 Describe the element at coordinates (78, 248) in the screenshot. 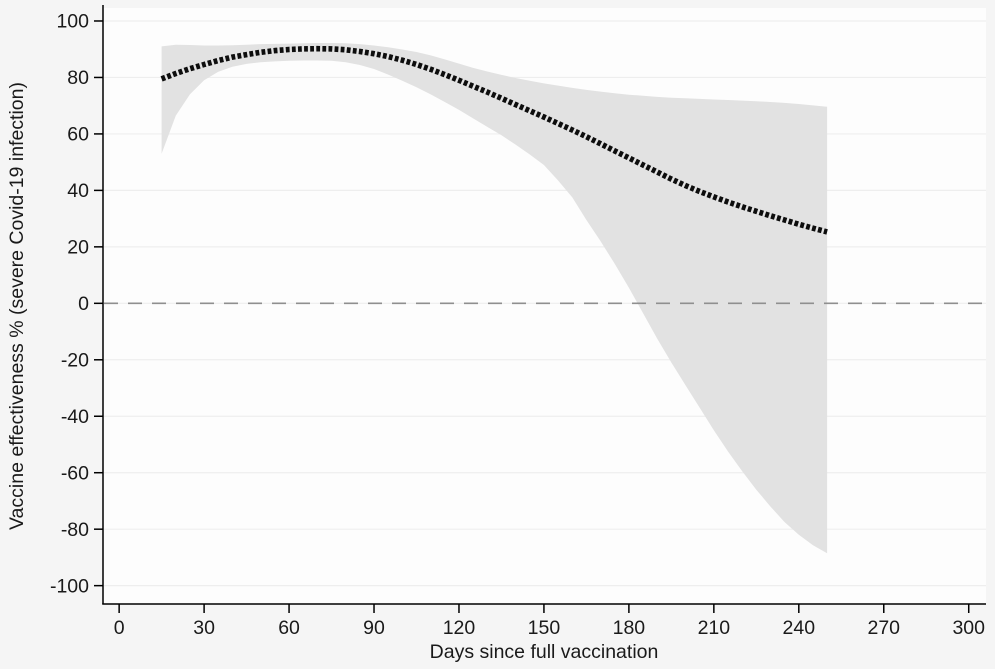

I see `y-tick-label: 20` at that location.